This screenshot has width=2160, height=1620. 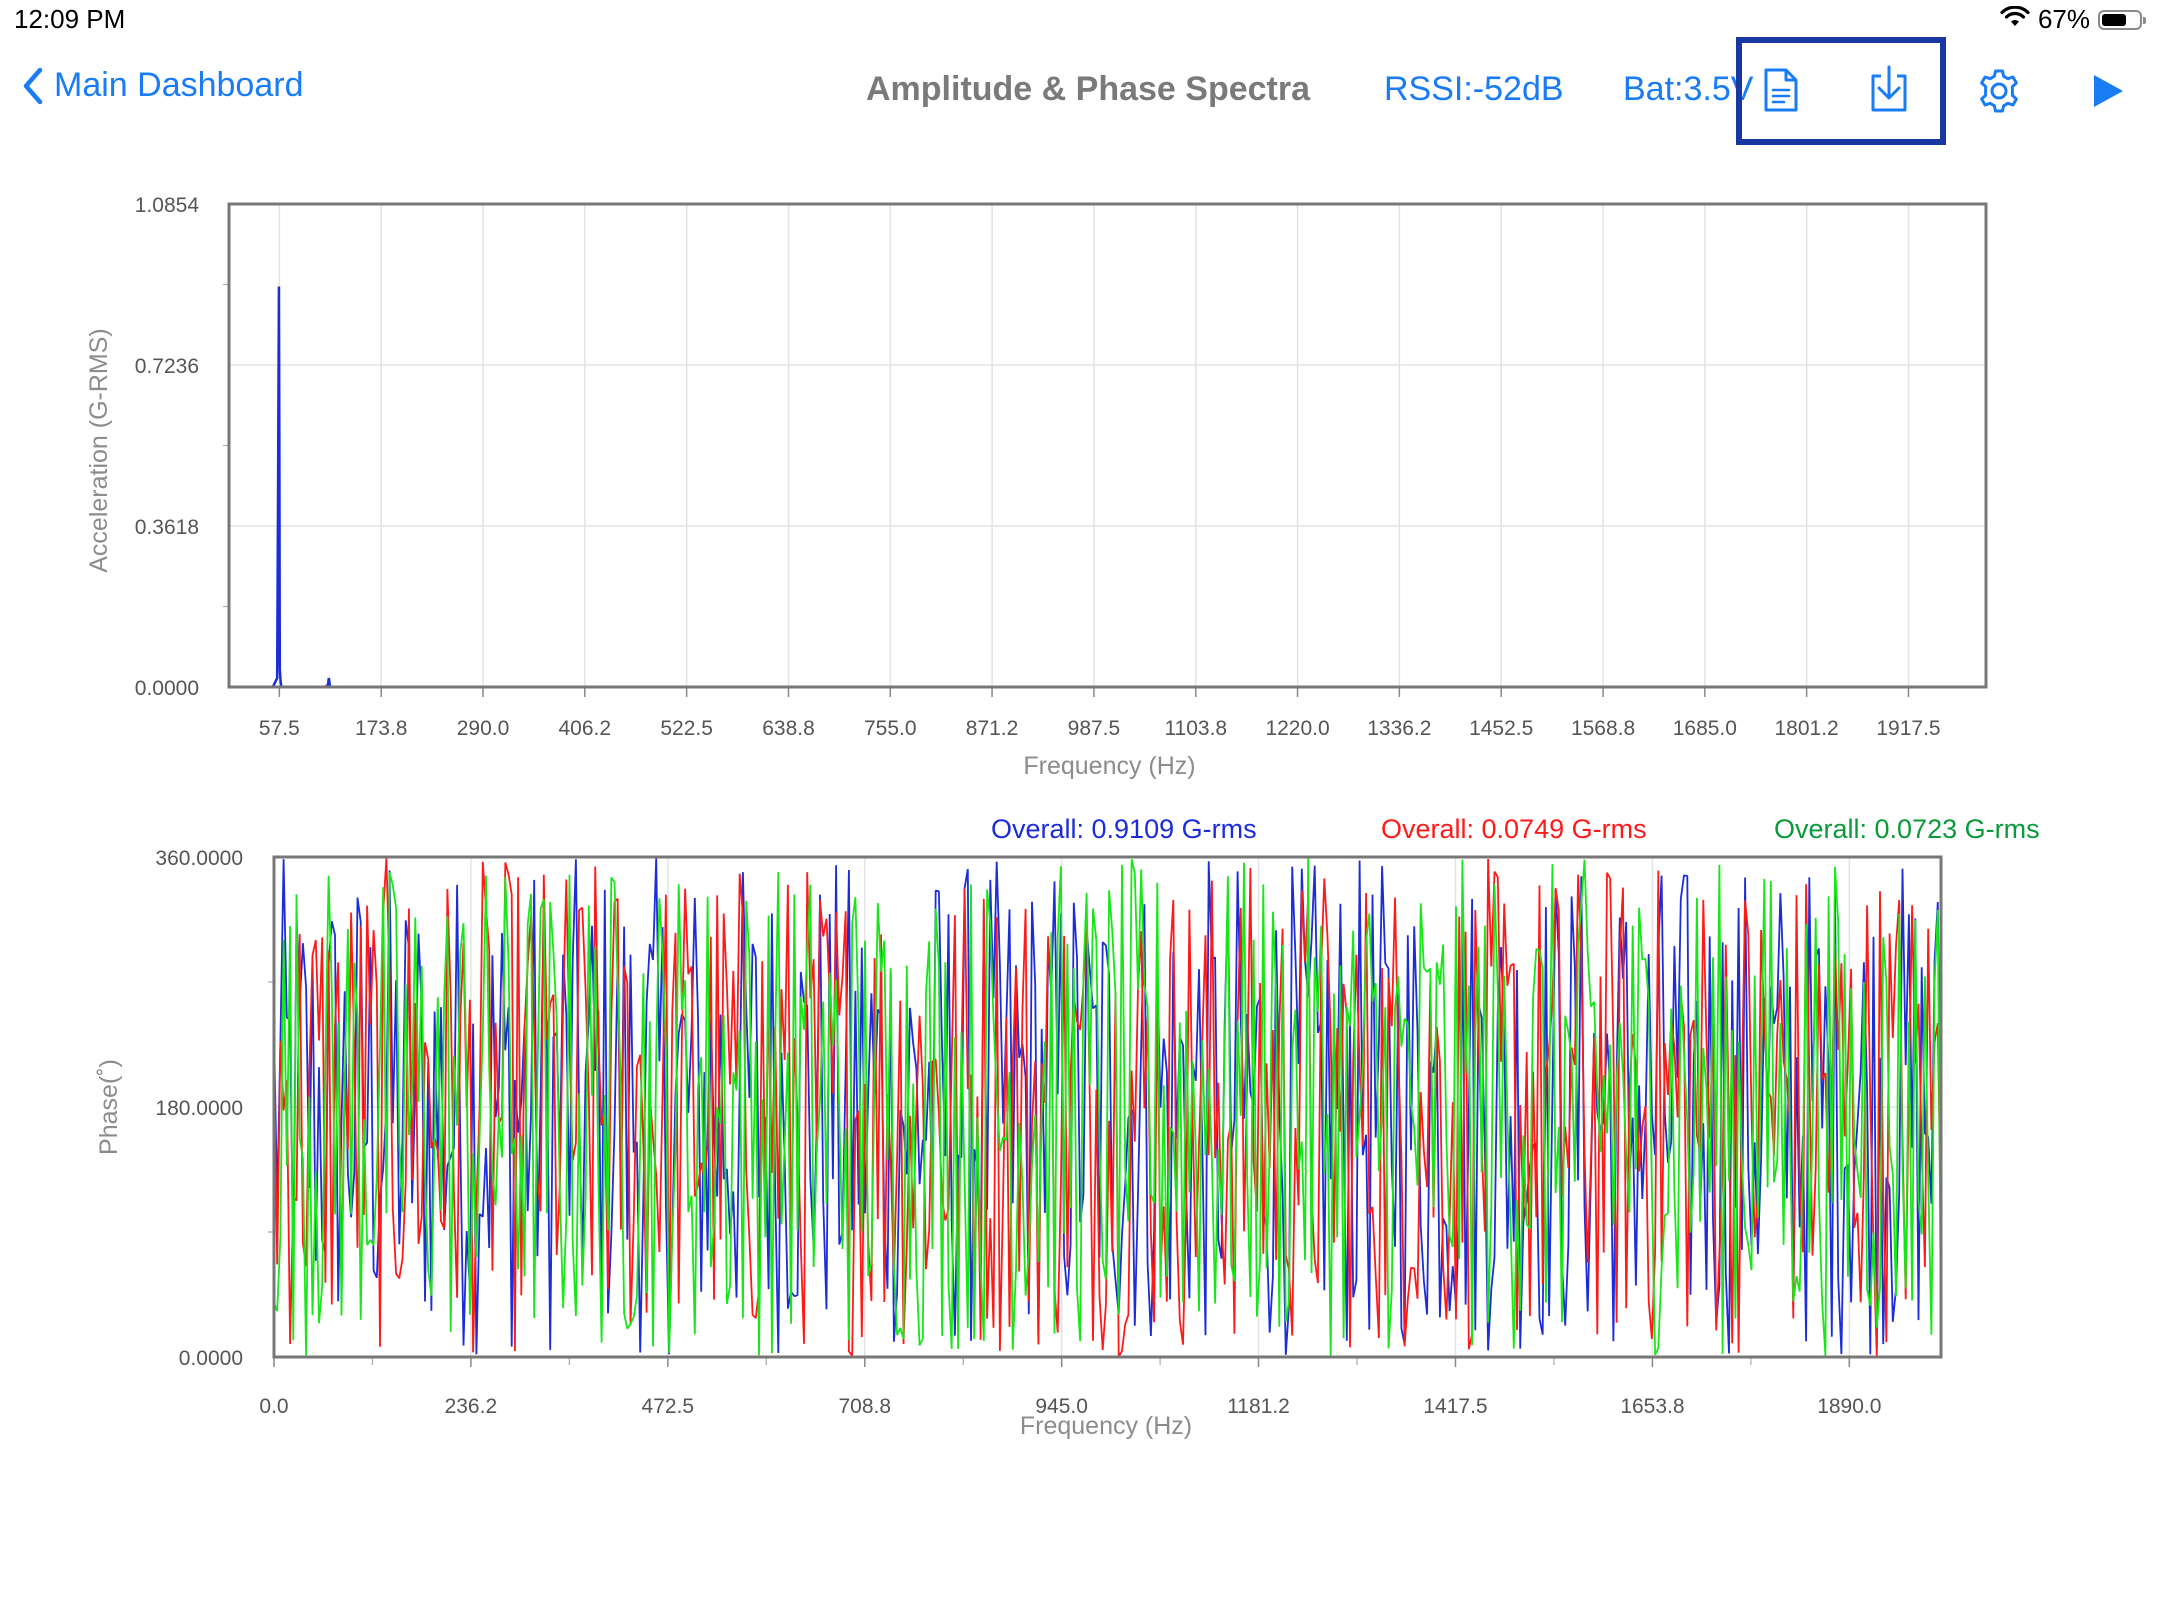 What do you see at coordinates (179, 85) in the screenshot?
I see `back-button-label: Main Dashboard` at bounding box center [179, 85].